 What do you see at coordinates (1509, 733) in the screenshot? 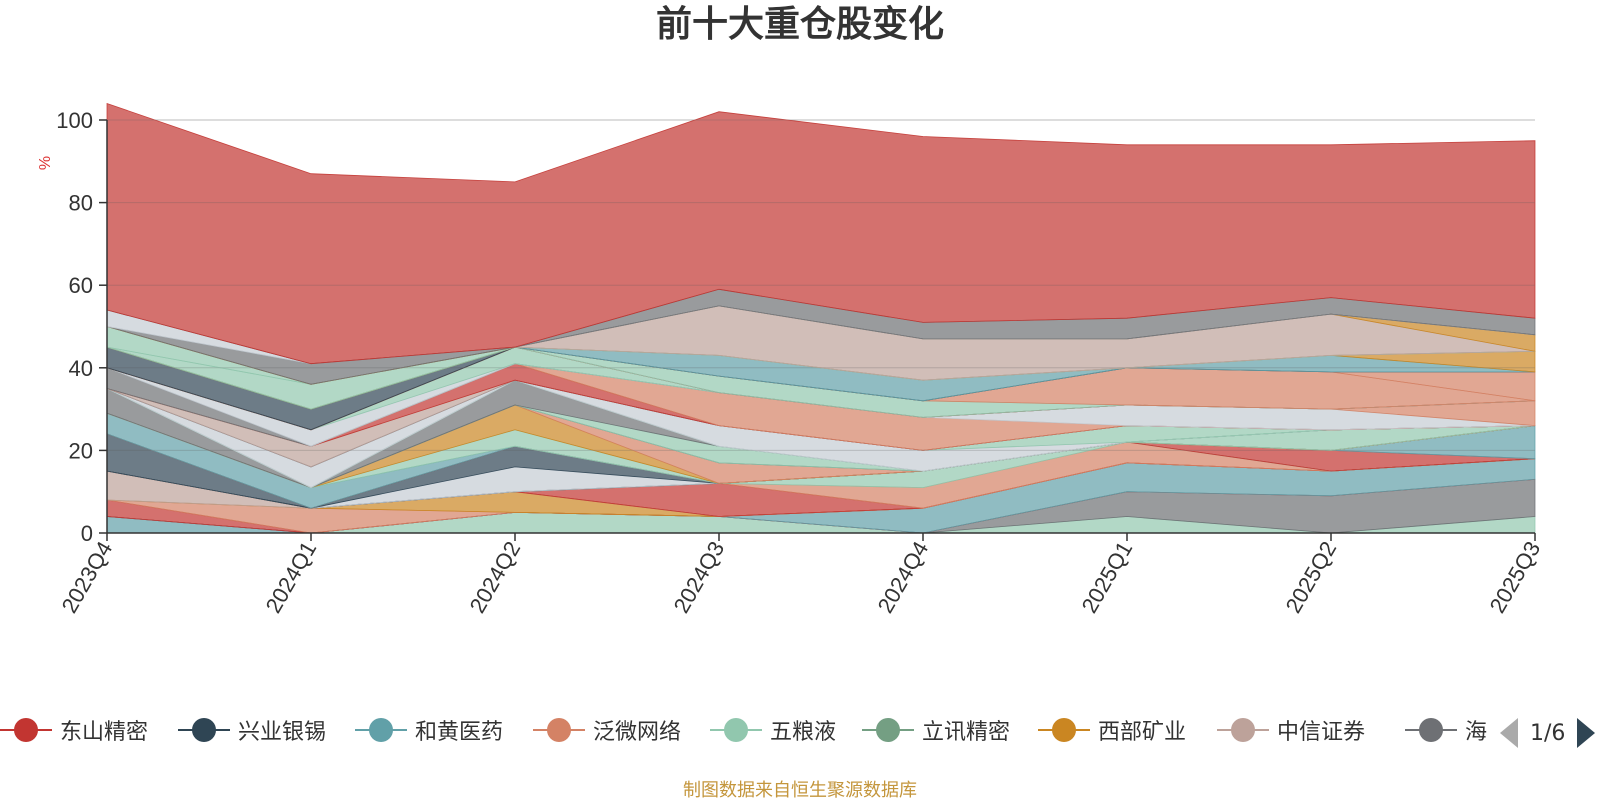
I see `legend-prev-page-icon` at bounding box center [1509, 733].